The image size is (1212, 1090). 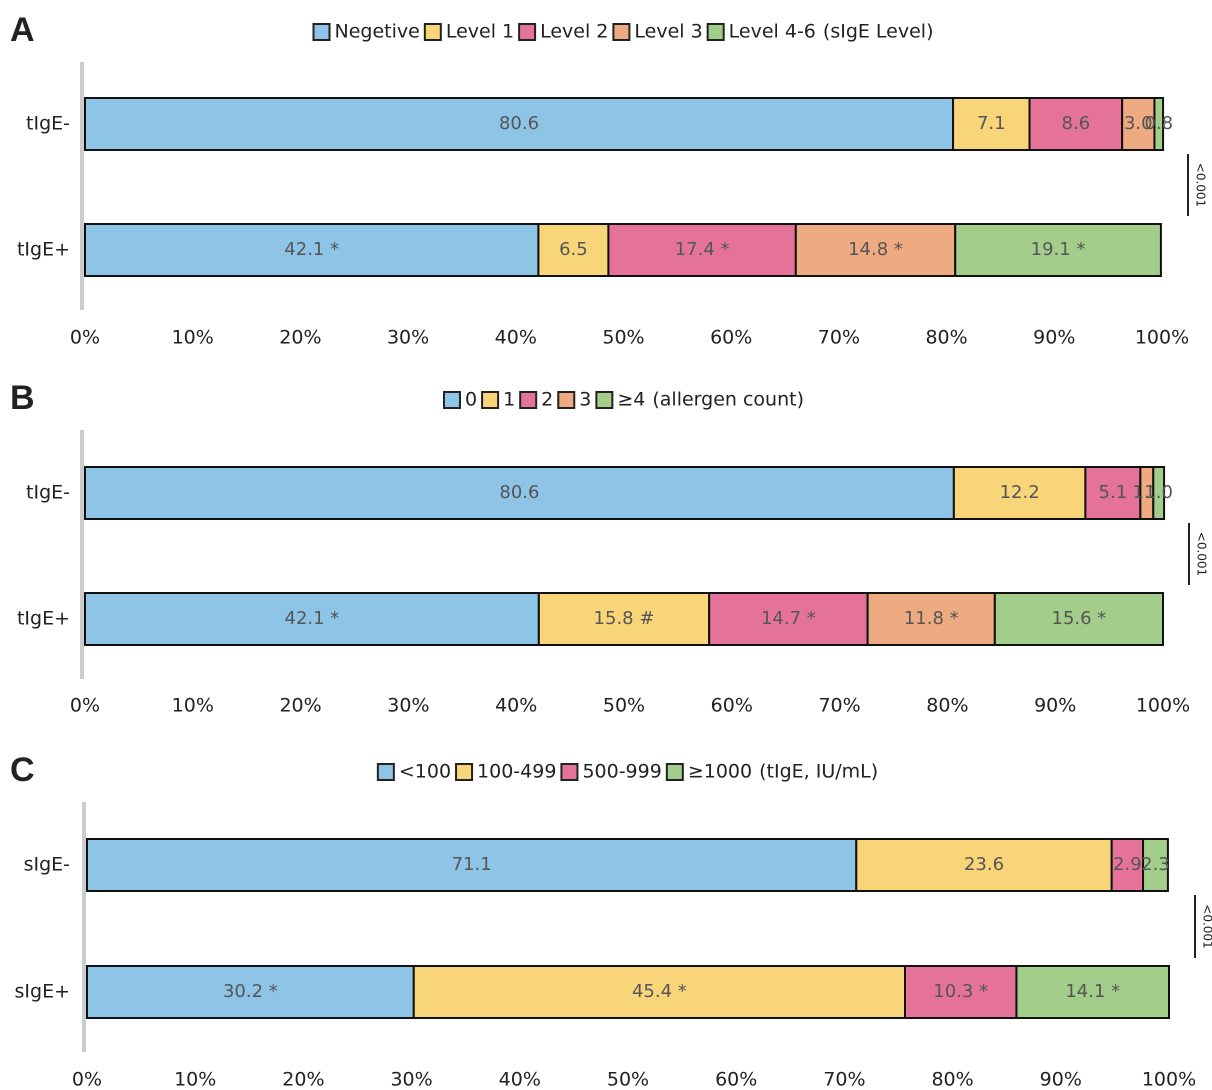 What do you see at coordinates (472, 864) in the screenshot?
I see `data-label: 71.1` at bounding box center [472, 864].